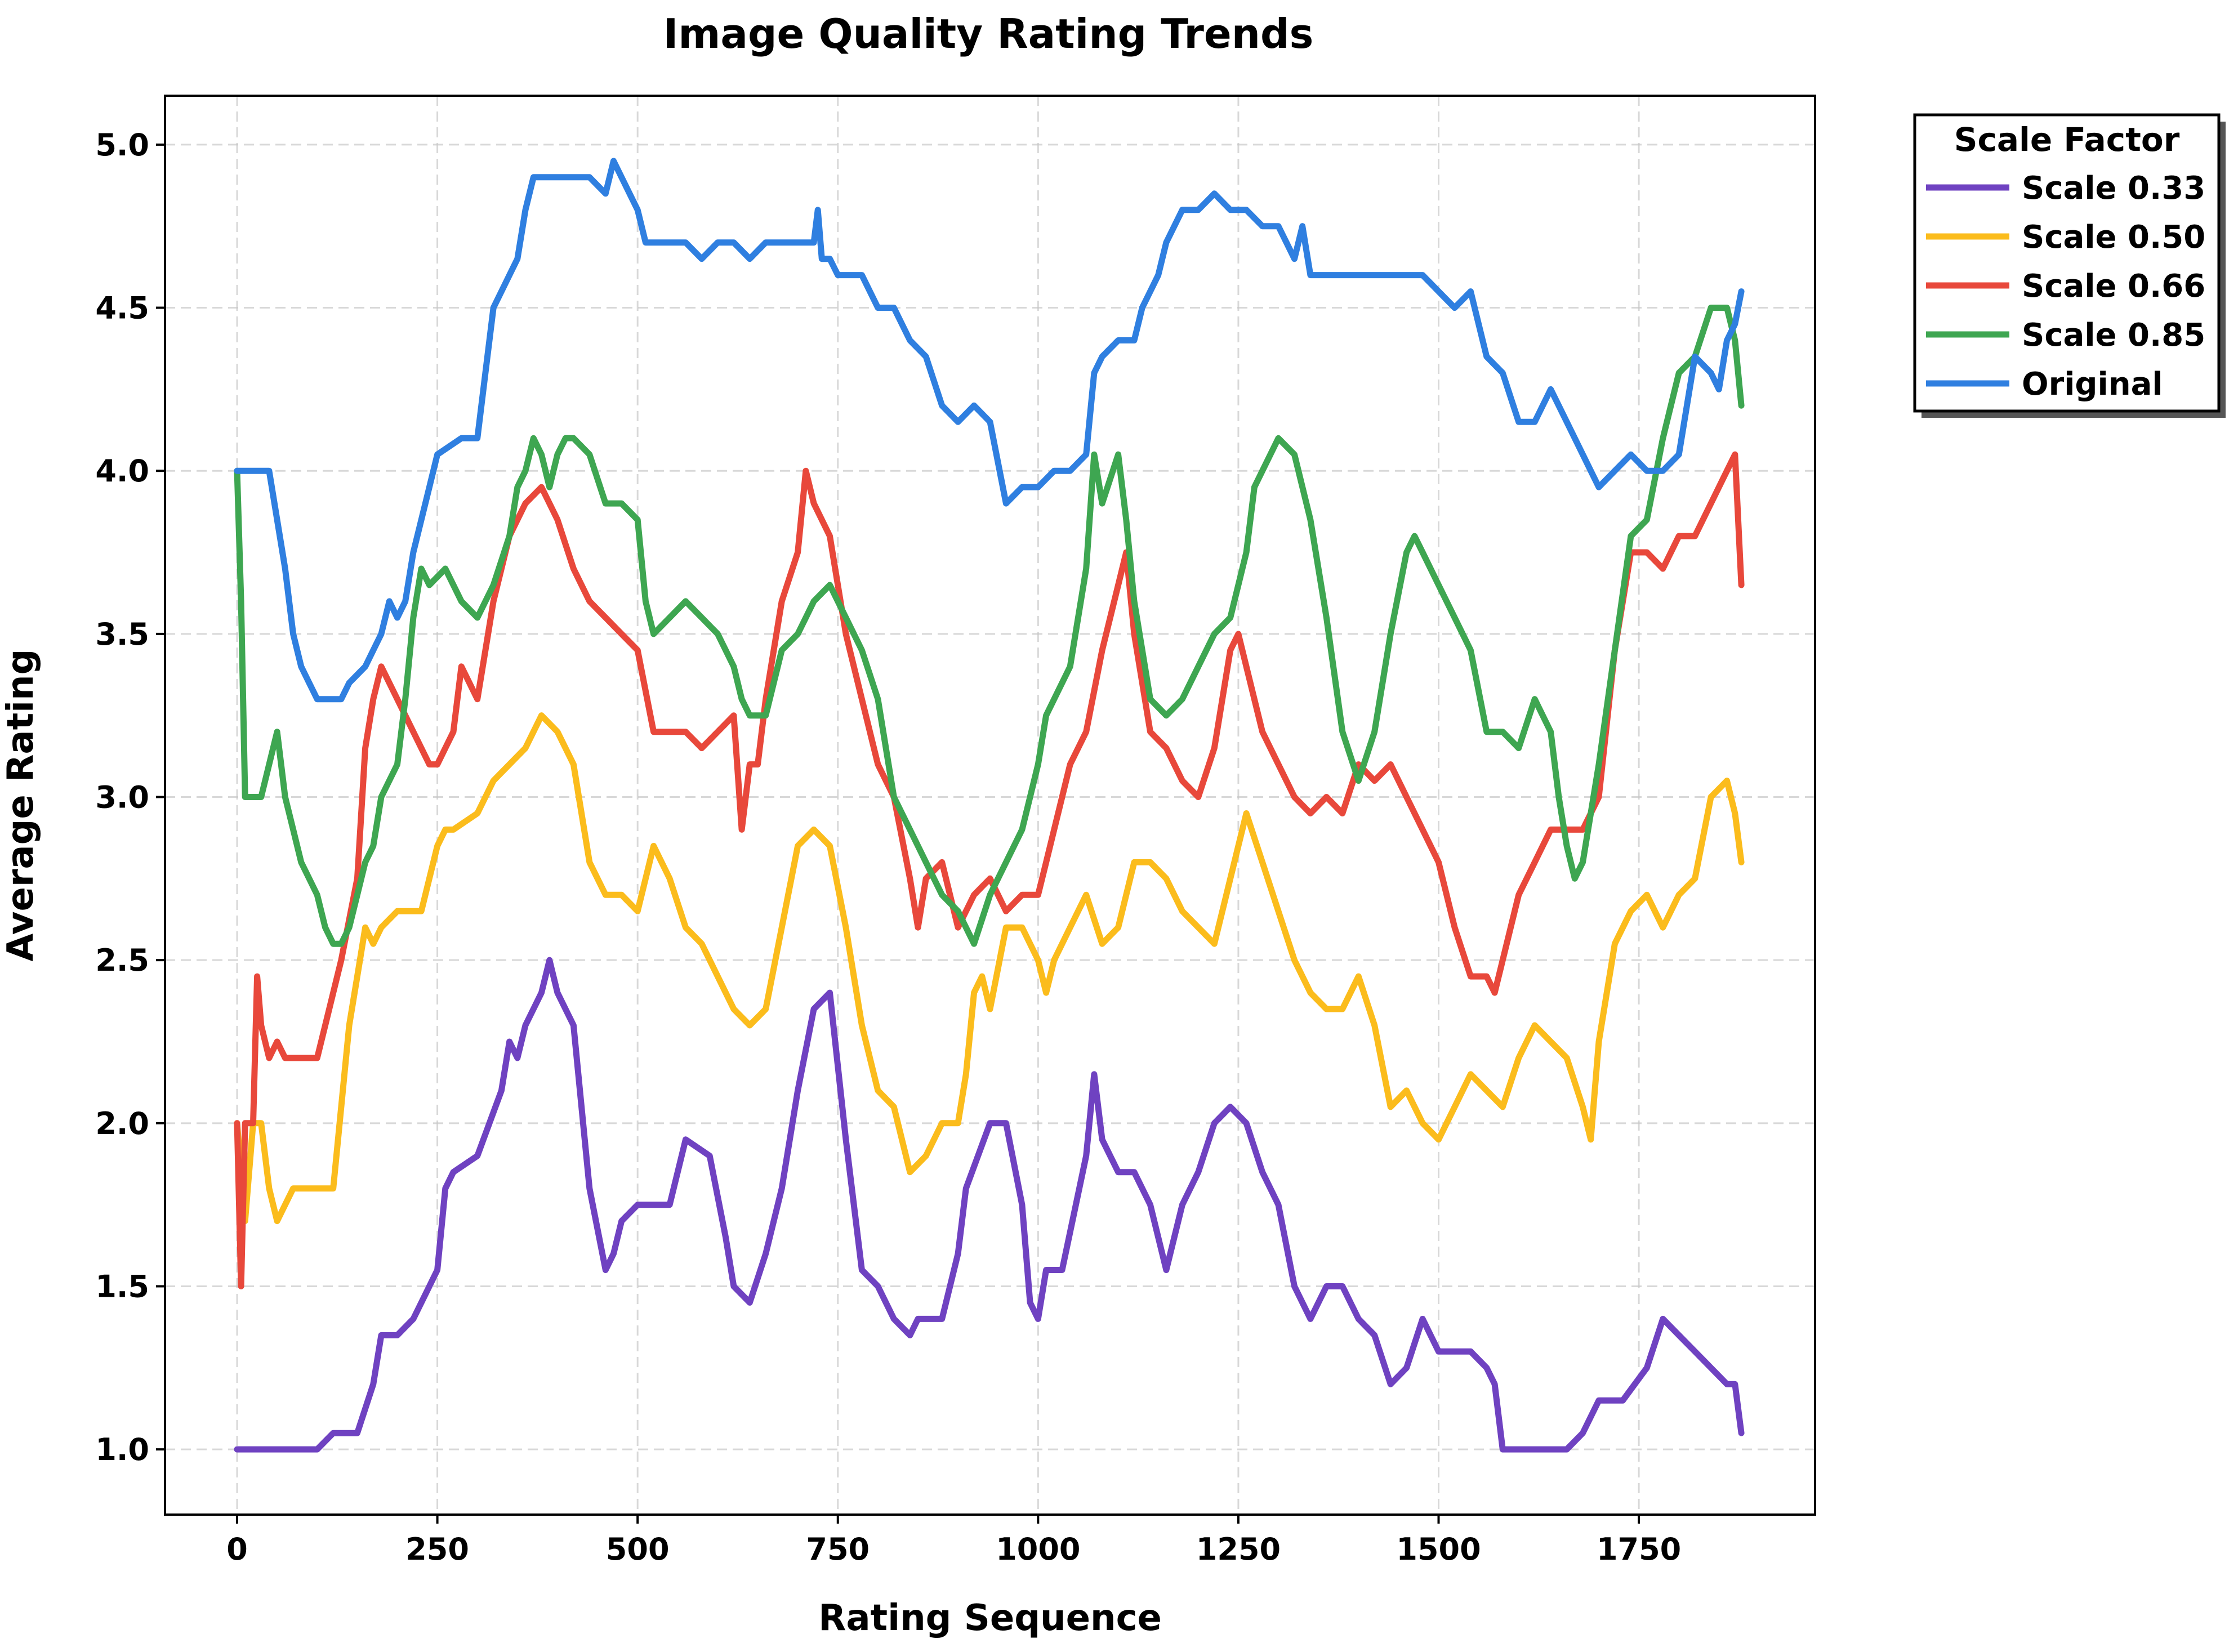  Describe the element at coordinates (122, 145) in the screenshot. I see `y-tick-label: 5.0` at that location.